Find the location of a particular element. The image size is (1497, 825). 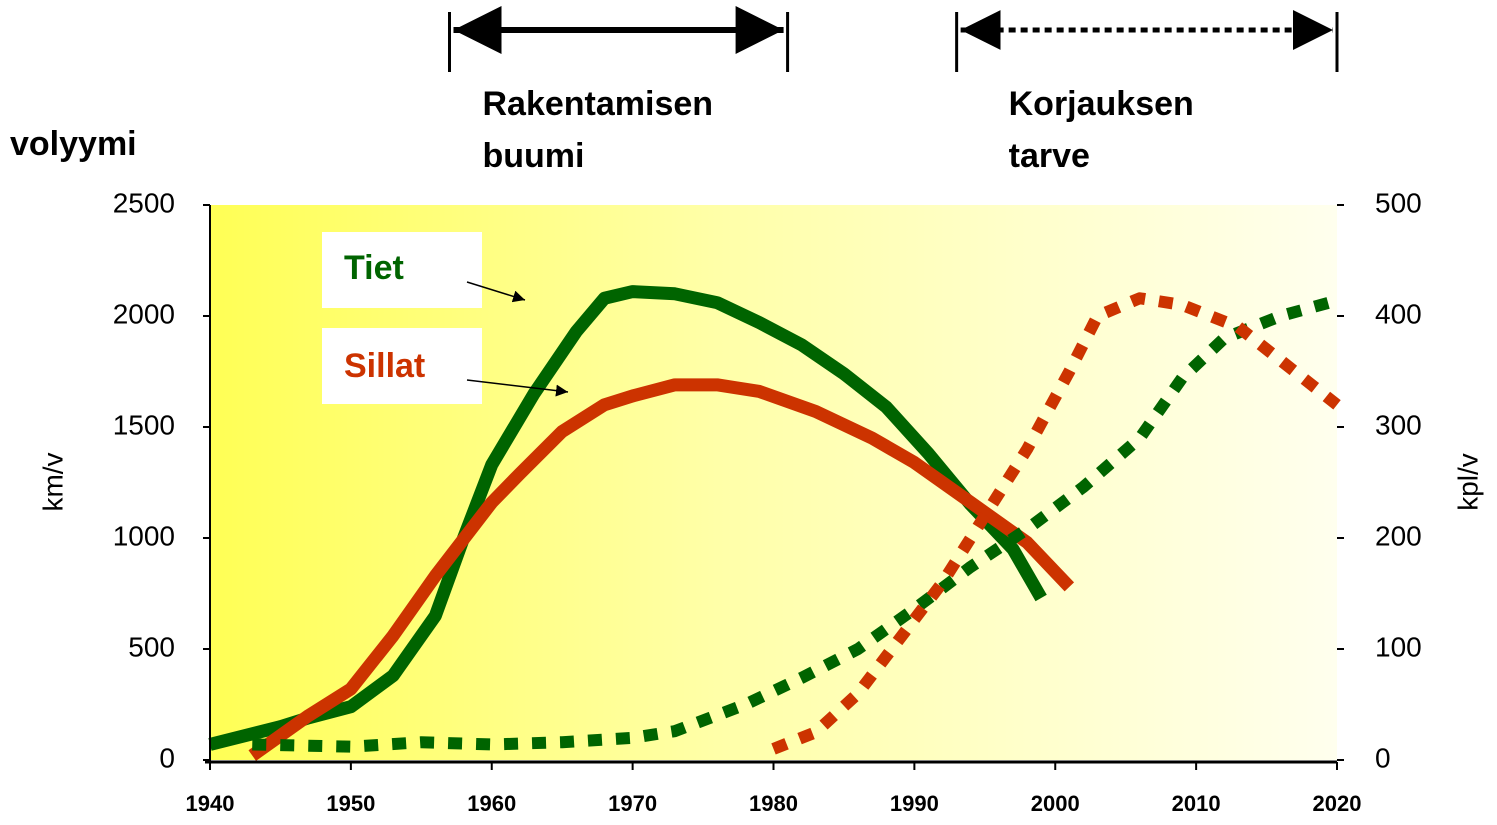

y2-tick-label: 200 is located at coordinates (1398, 535).